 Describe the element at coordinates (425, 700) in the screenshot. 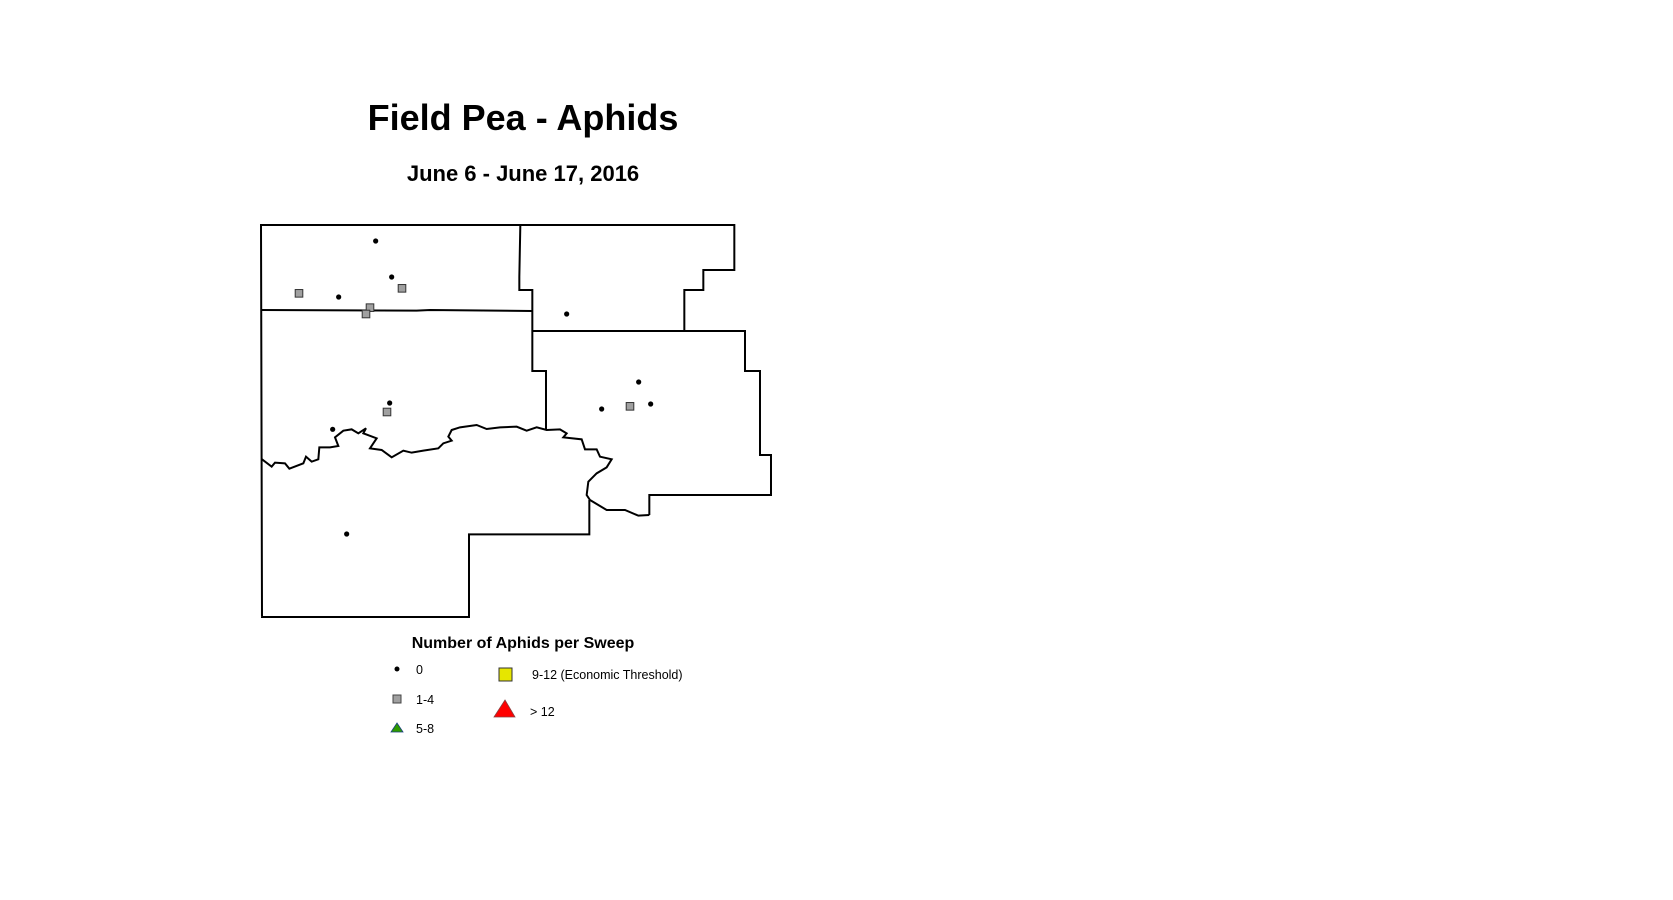

I see `legend-label-1-4: 1-4` at that location.